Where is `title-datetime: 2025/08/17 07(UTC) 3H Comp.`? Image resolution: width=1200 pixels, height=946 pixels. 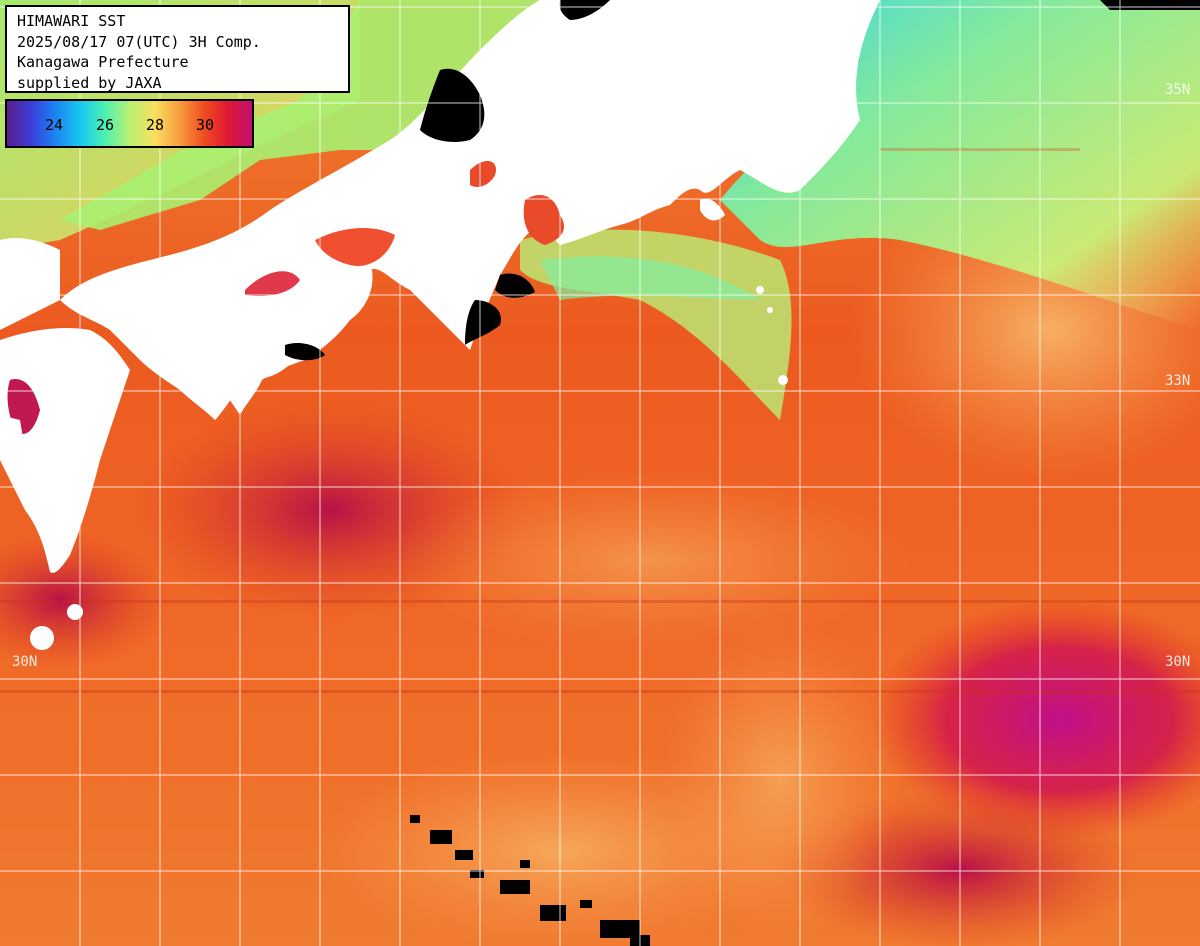 title-datetime: 2025/08/17 07(UTC) 3H Comp. is located at coordinates (139, 41).